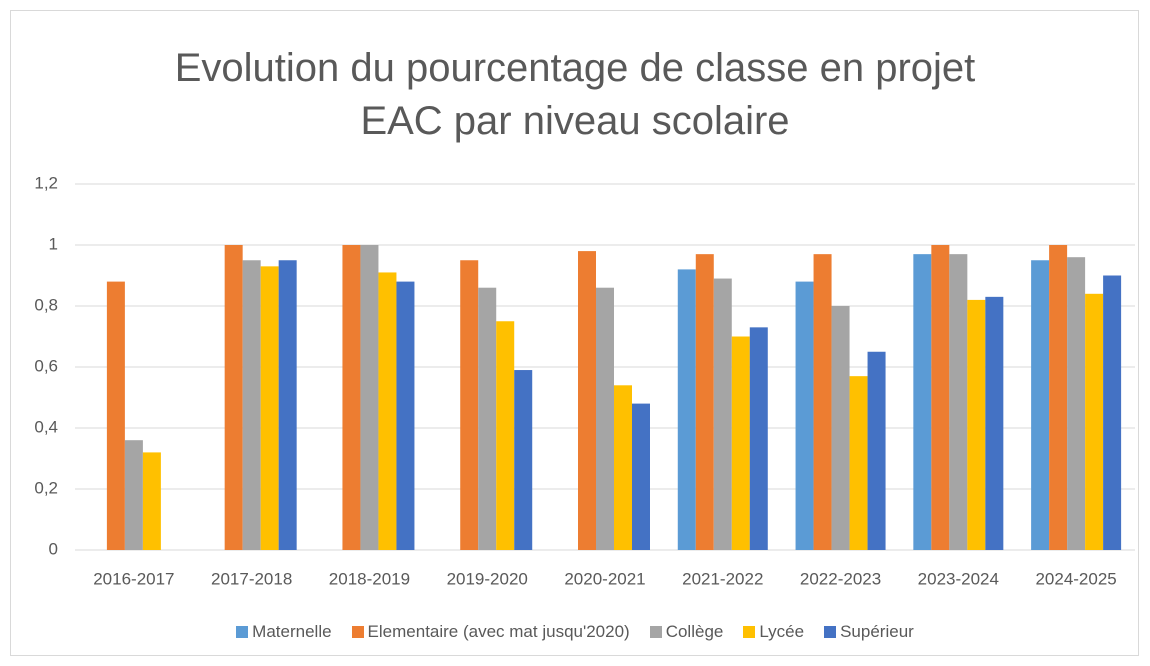 The image size is (1150, 666). Describe the element at coordinates (604, 578) in the screenshot. I see `x-tick-label: 2020-2021` at that location.